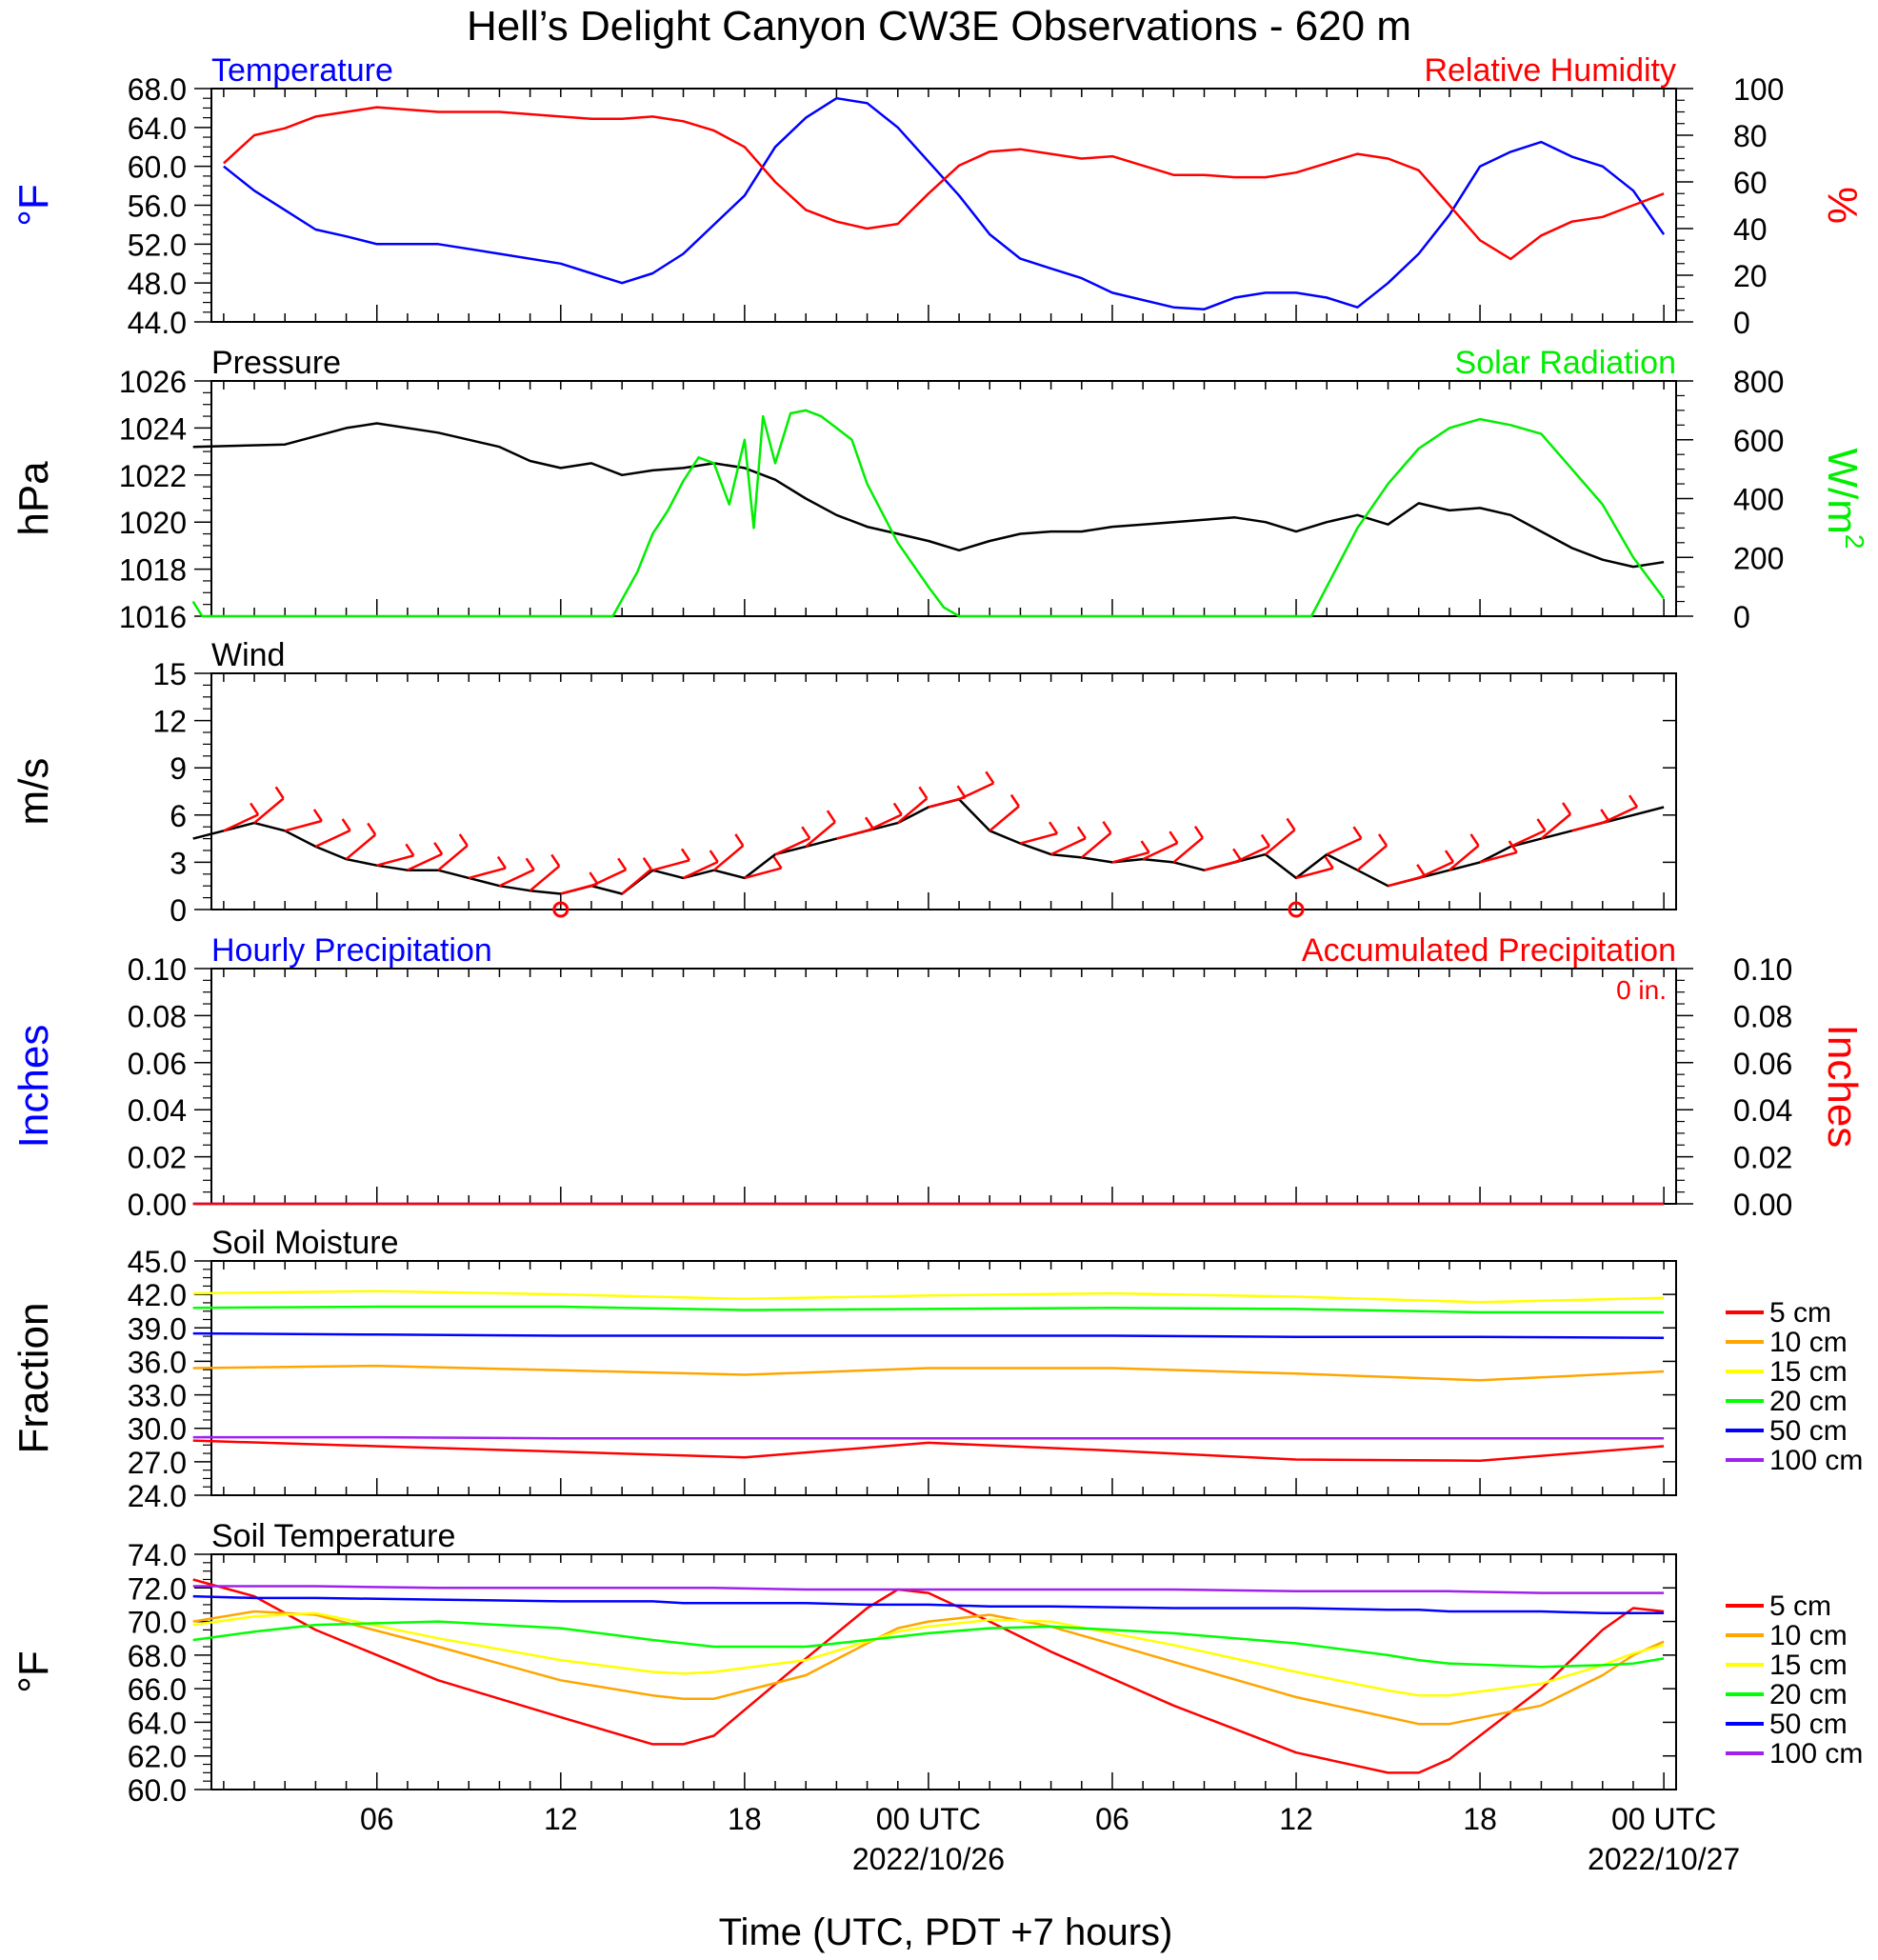  Describe the element at coordinates (944, 203) in the screenshot. I see `series-line-temperature` at that location.